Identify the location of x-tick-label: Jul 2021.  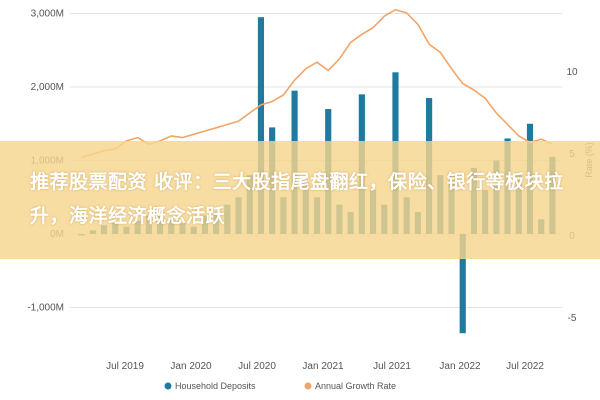
(392, 366).